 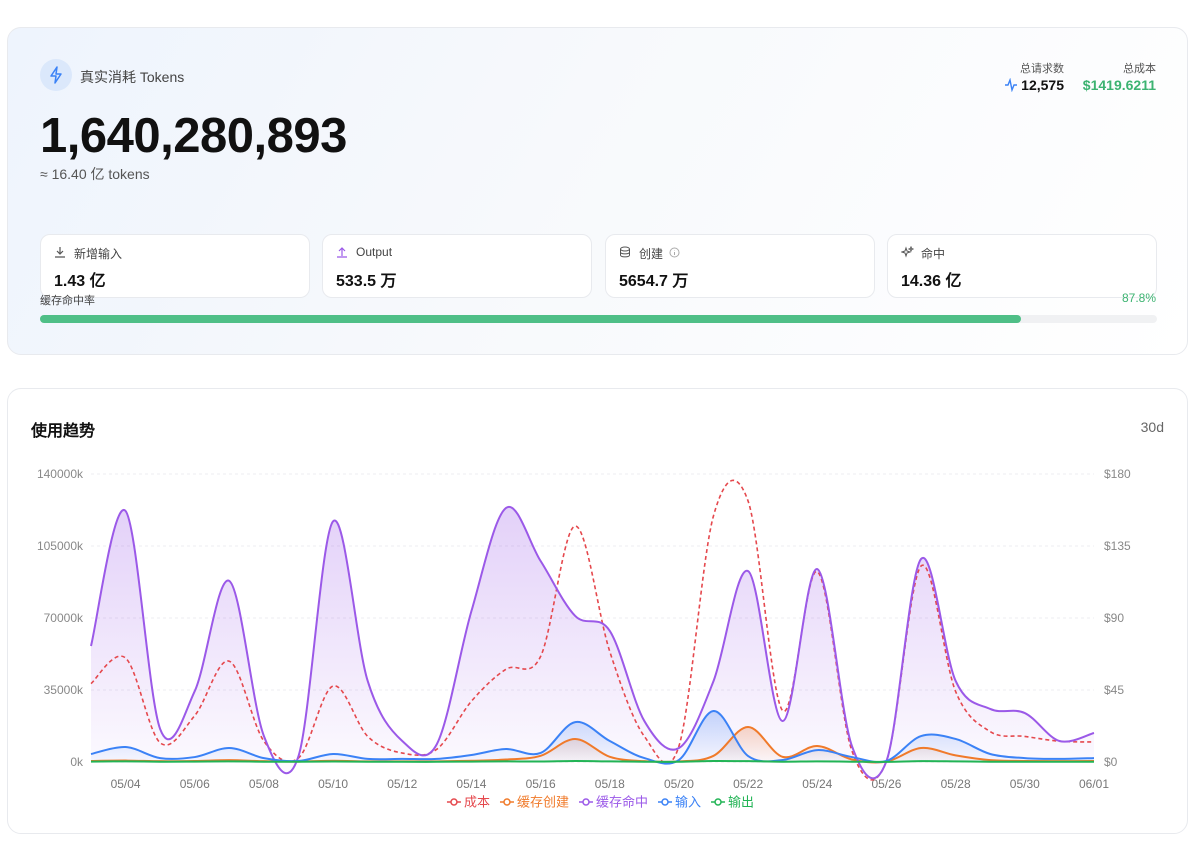 I want to click on x-tick-label: 06/01, so click(x=1094, y=784).